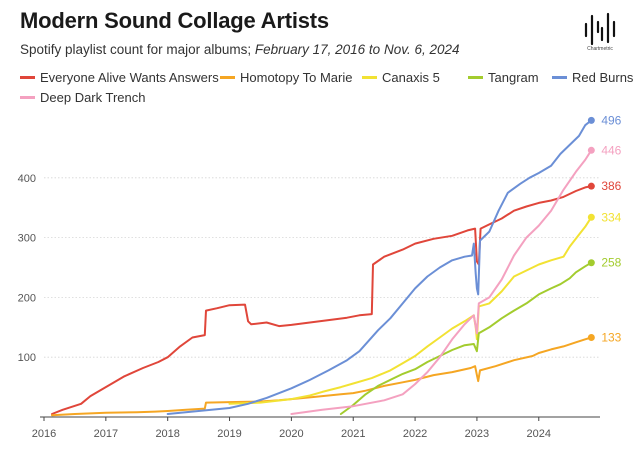 The image size is (638, 458). Describe the element at coordinates (353, 434) in the screenshot. I see `x-tick-label: 2021` at that location.